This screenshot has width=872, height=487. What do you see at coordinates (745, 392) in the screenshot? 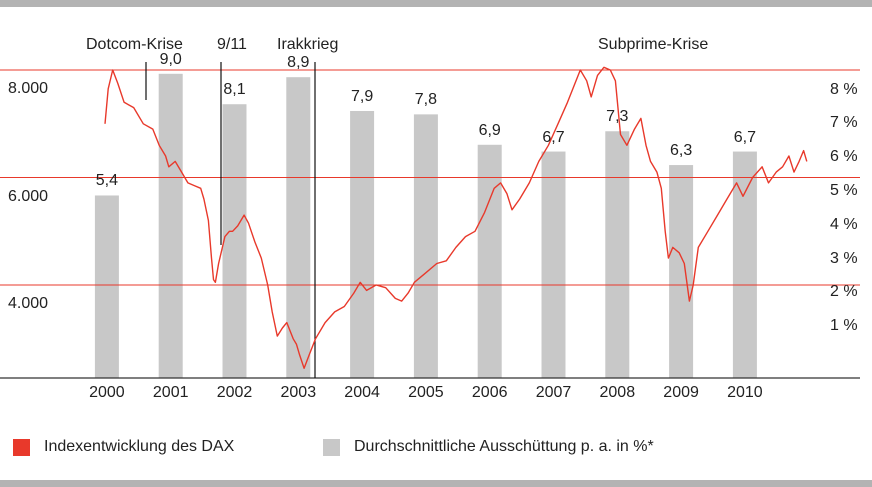
I see `x-tick-2010: 2010` at bounding box center [745, 392].